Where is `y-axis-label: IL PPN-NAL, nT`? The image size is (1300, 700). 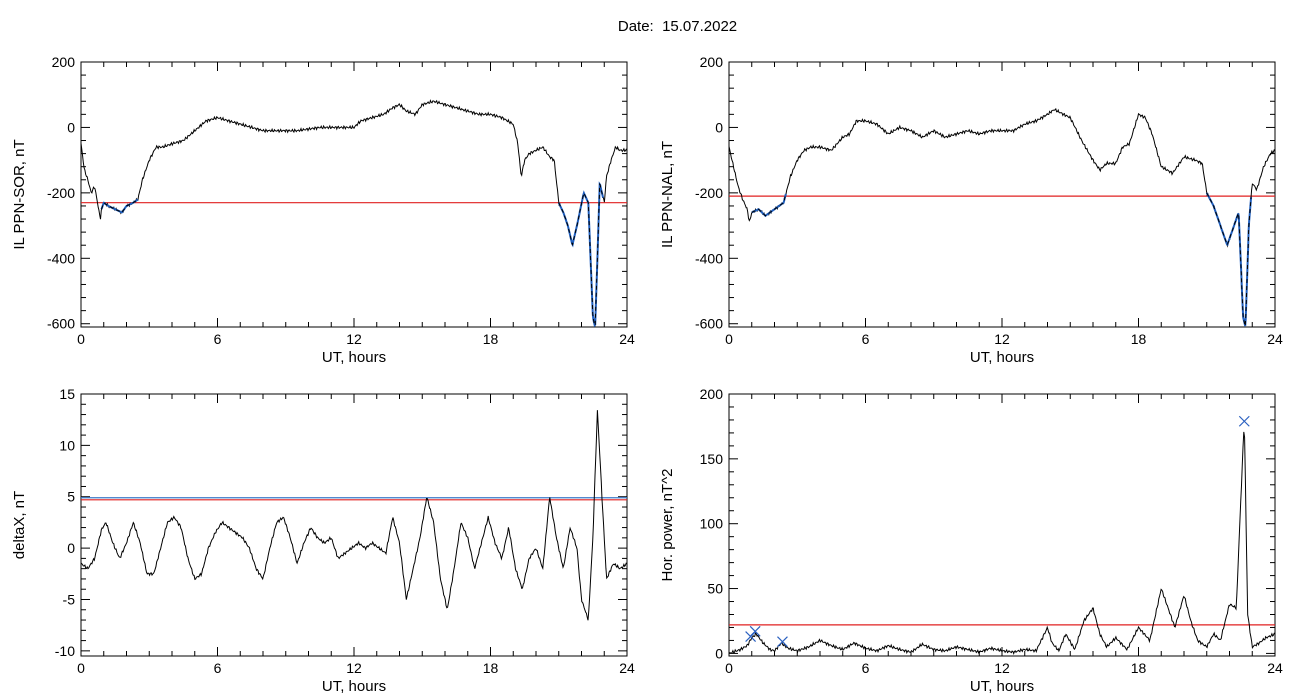
y-axis-label: IL PPN-NAL, nT is located at coordinates (667, 194).